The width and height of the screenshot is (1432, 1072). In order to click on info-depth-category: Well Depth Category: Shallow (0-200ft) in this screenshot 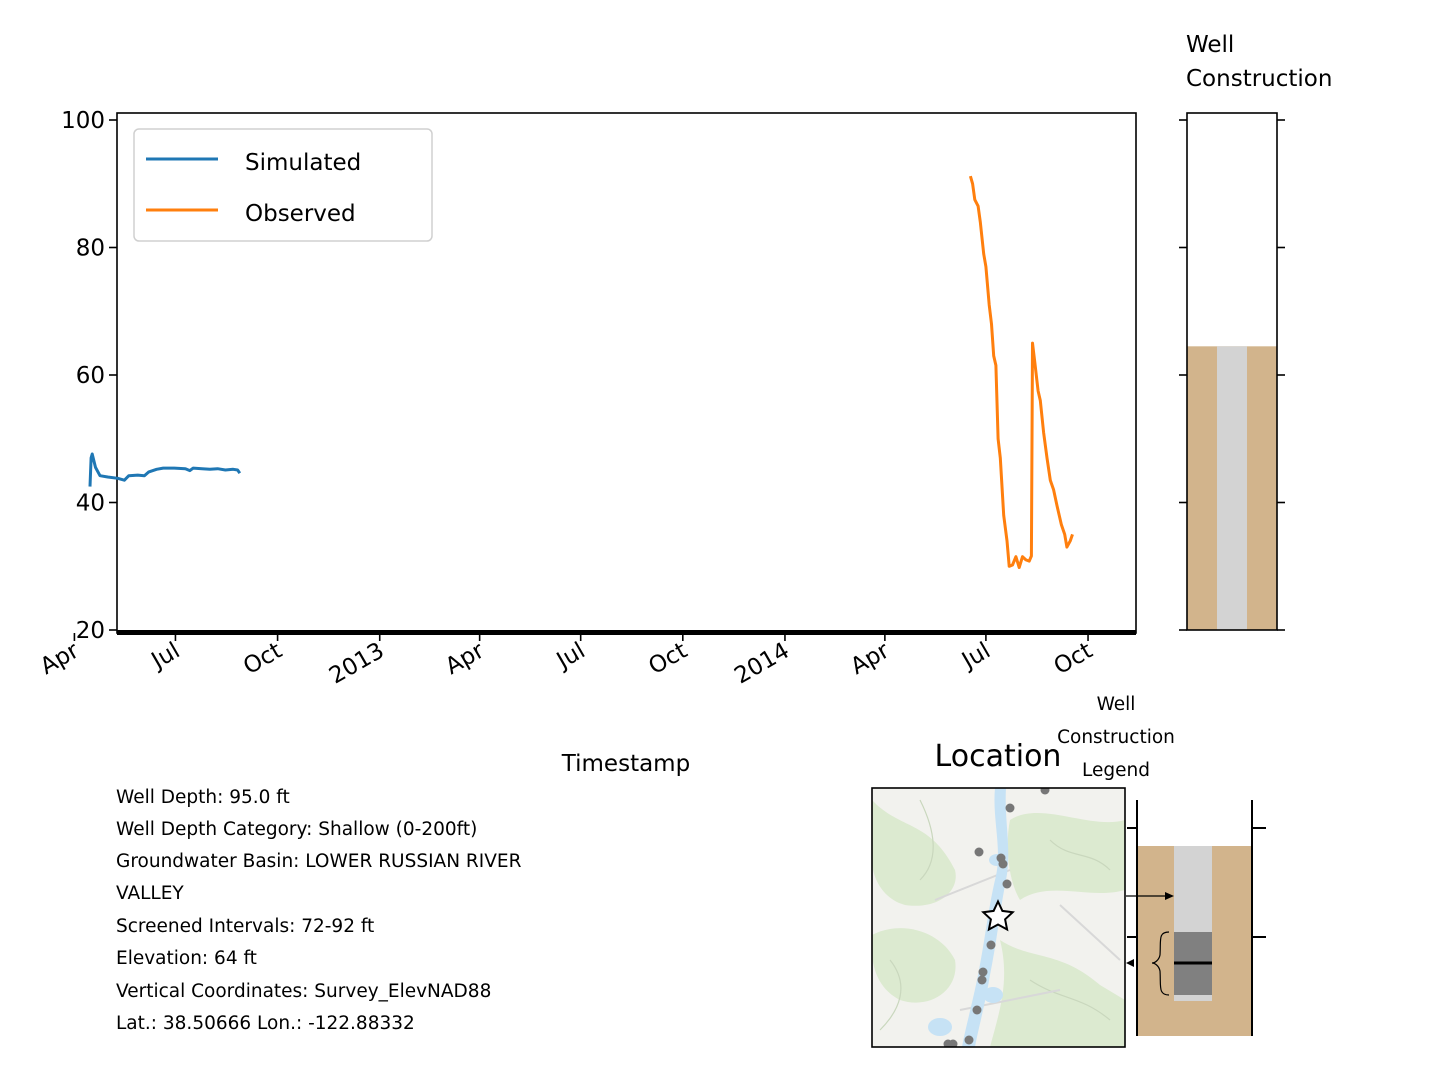, I will do `click(297, 829)`.